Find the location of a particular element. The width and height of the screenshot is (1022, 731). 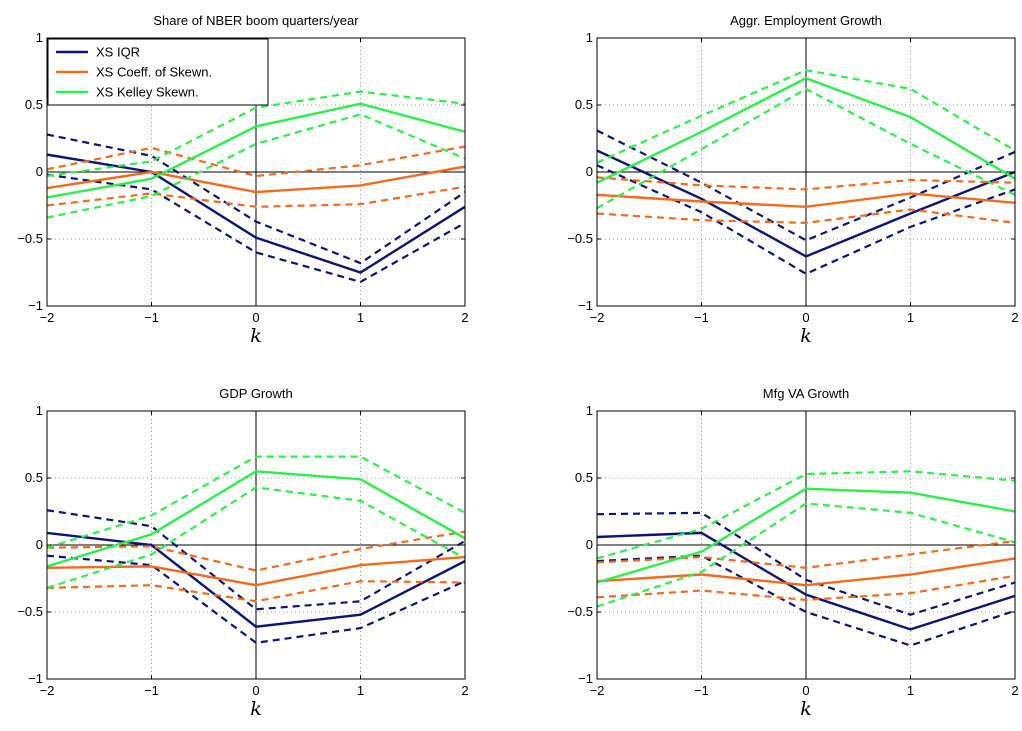

legend-label: XS Coeff. of Skewn. is located at coordinates (154, 72).